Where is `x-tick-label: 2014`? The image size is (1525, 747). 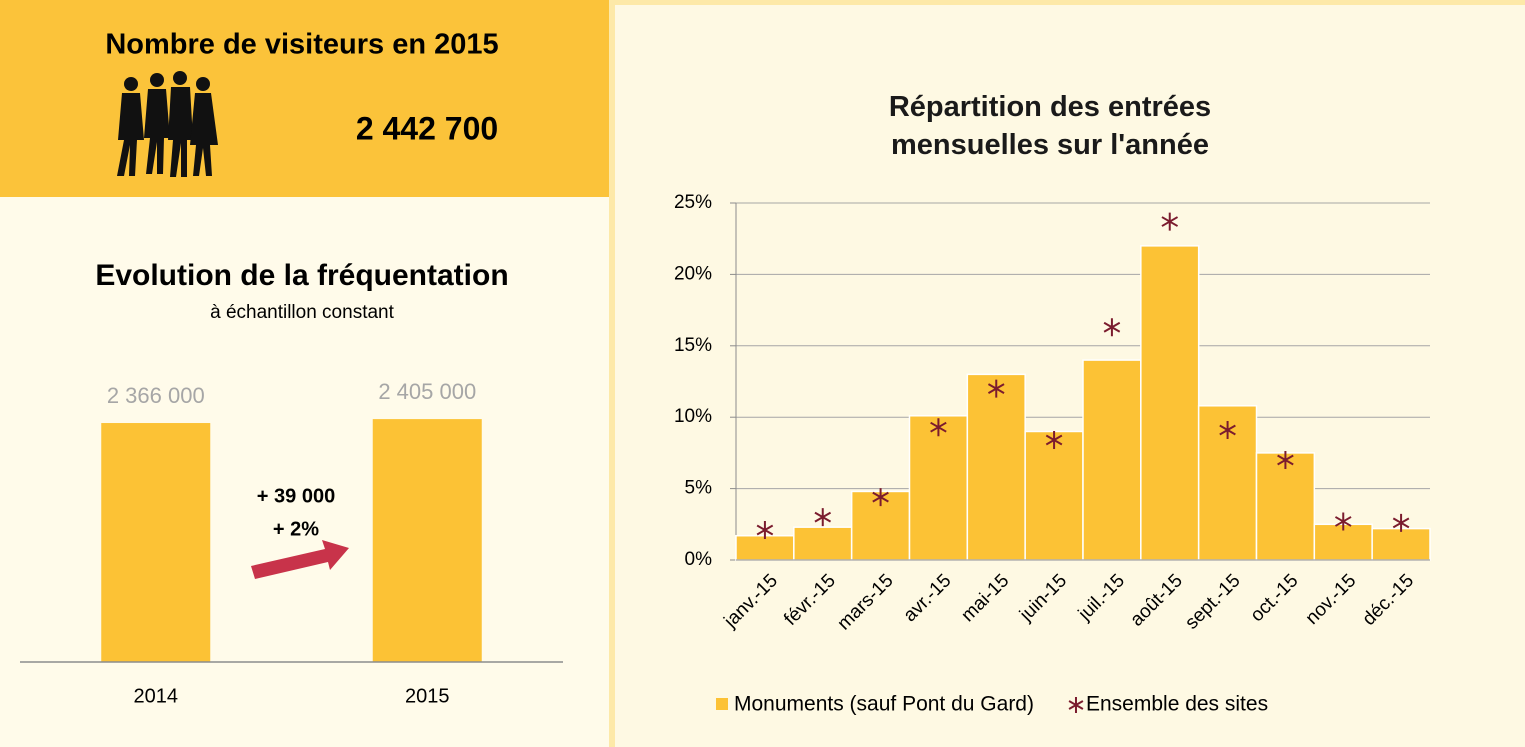
x-tick-label: 2014 is located at coordinates (156, 696).